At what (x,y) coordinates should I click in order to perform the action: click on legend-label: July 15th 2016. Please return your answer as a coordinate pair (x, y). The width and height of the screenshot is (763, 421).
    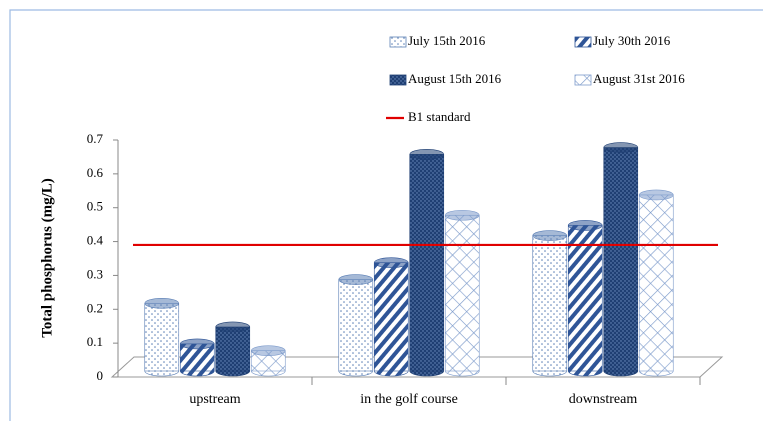
    Looking at the image, I should click on (447, 40).